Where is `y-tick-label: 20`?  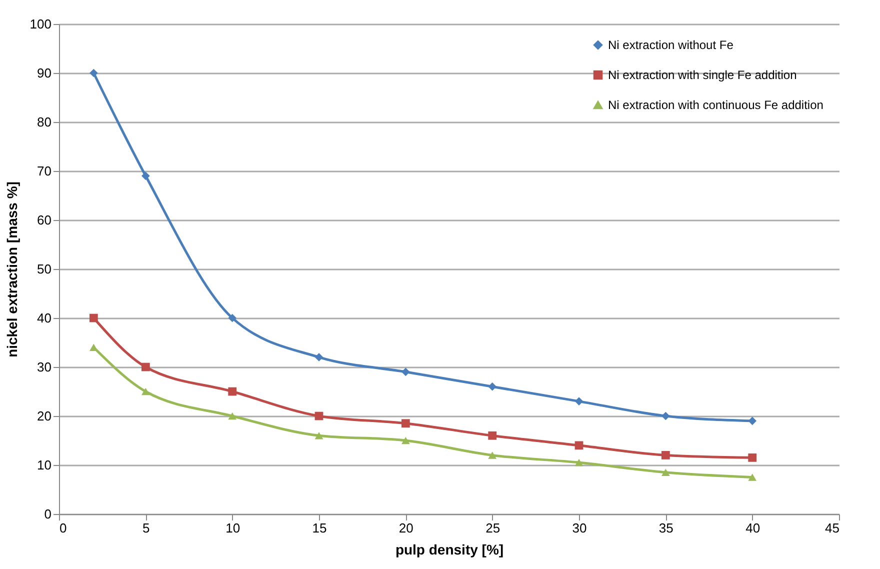
y-tick-label: 20 is located at coordinates (44, 416).